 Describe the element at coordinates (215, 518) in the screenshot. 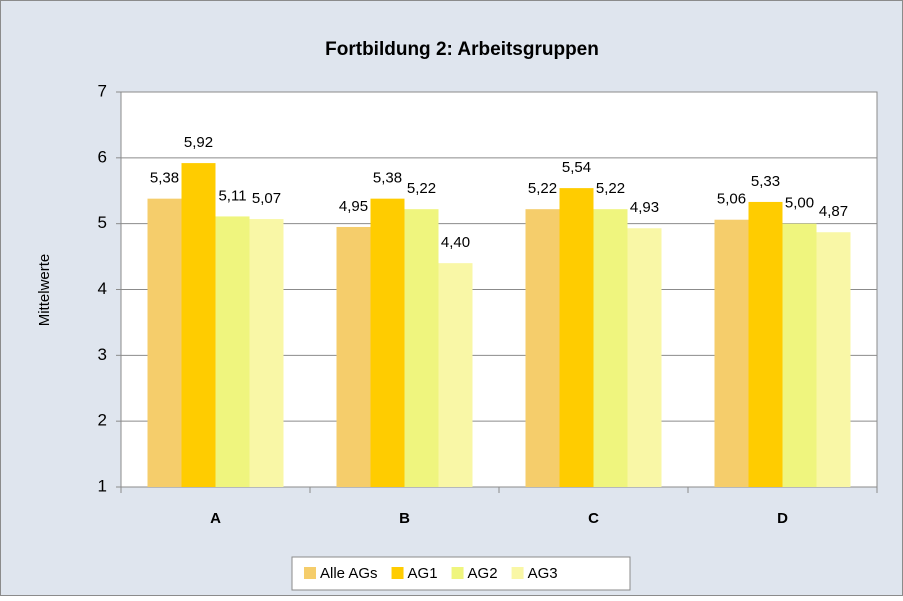

I see `x-tick-label: A` at that location.